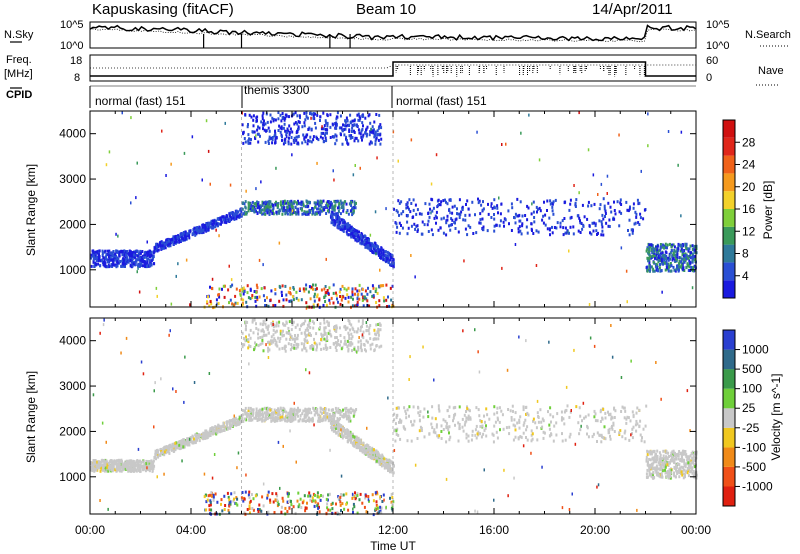  What do you see at coordinates (718, 46) in the screenshot?
I see `noise-axis-bottom-right: 10^0` at bounding box center [718, 46].